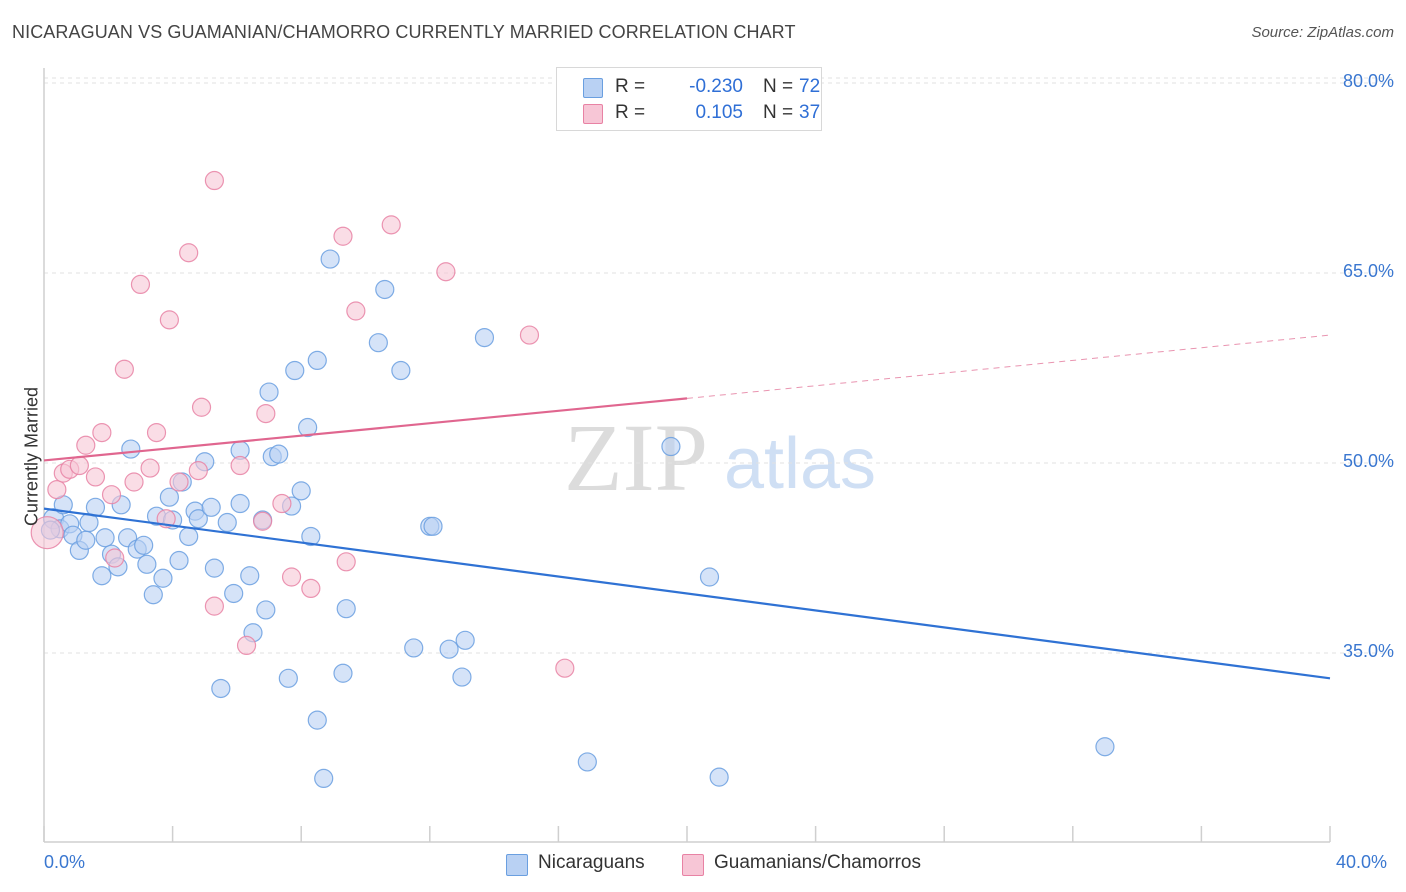 The image size is (1406, 892). Describe the element at coordinates (1362, 862) in the screenshot. I see `x-tick-label: 40.0%` at that location.